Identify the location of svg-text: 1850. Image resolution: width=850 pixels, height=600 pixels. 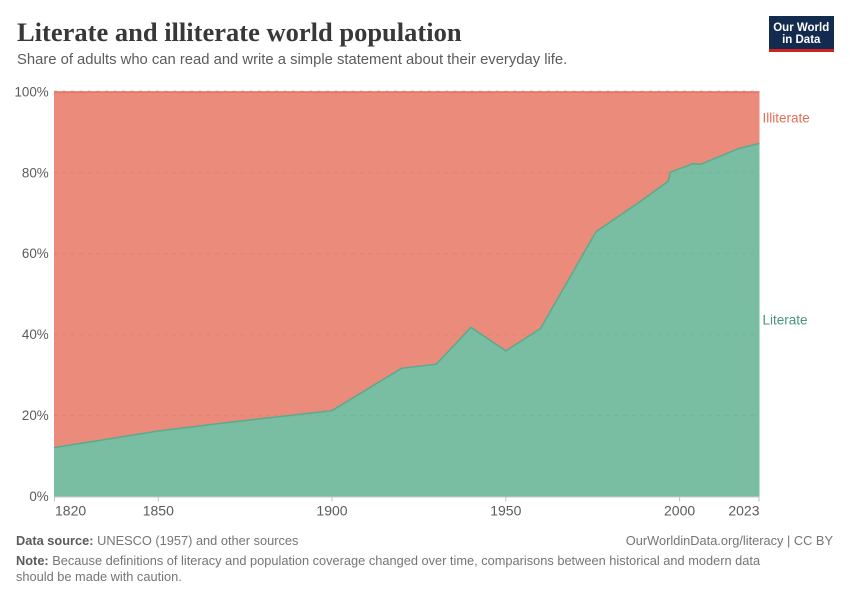
(158, 511).